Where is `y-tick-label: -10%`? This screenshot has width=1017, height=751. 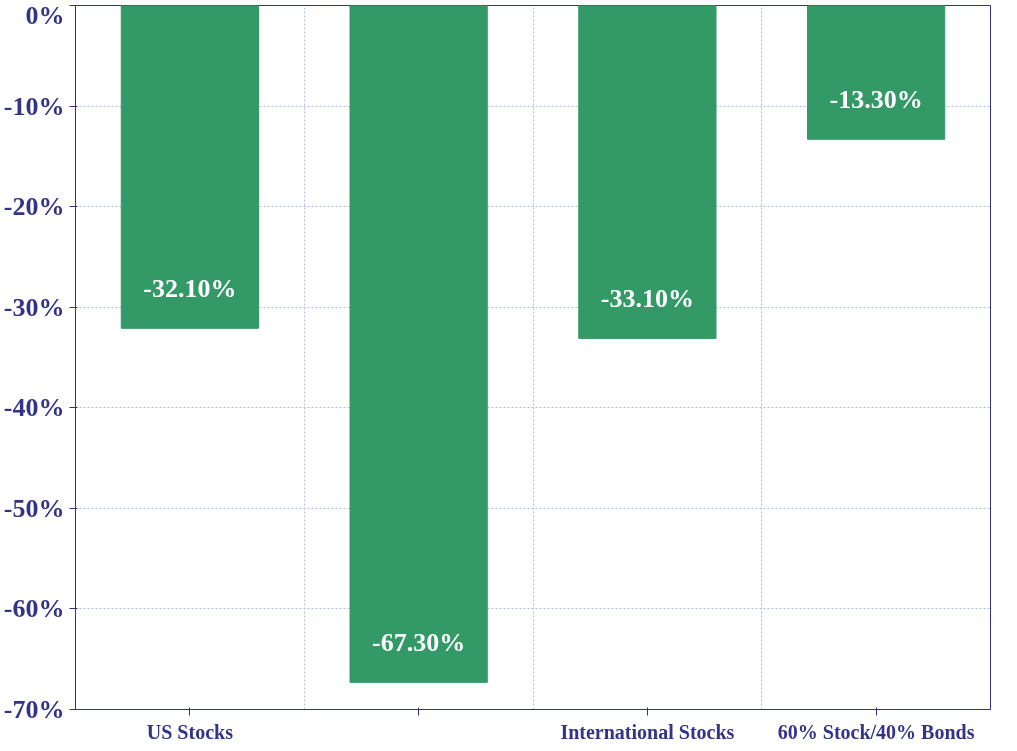 y-tick-label: -10% is located at coordinates (34, 106).